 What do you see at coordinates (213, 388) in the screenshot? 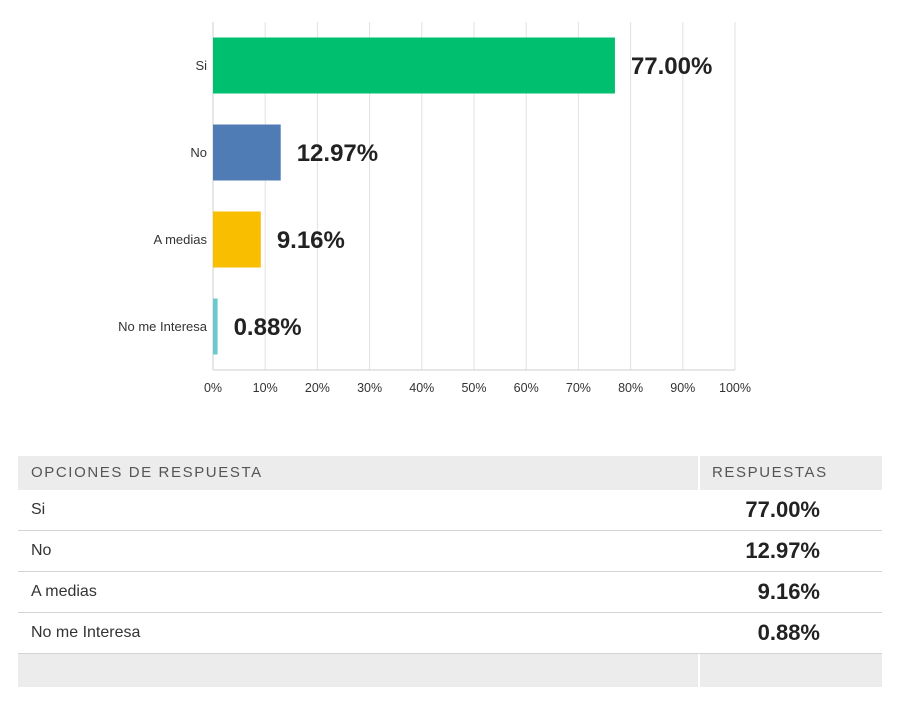
I see `x-tick-label: 0%` at bounding box center [213, 388].